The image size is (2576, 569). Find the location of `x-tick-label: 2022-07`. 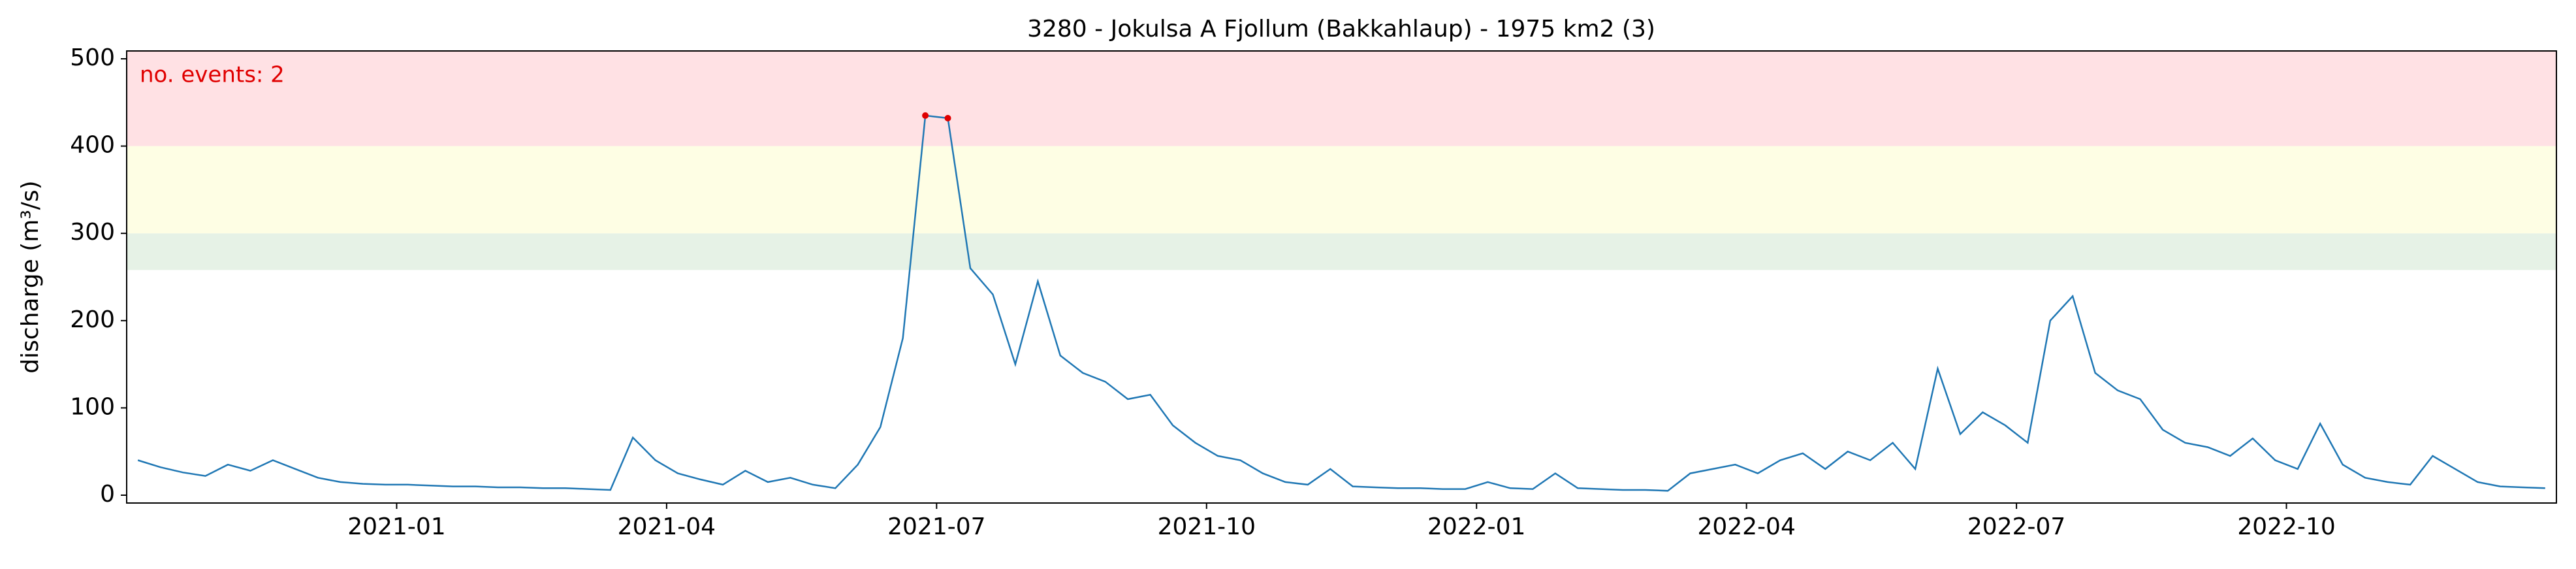

x-tick-label: 2022-07 is located at coordinates (2016, 526).